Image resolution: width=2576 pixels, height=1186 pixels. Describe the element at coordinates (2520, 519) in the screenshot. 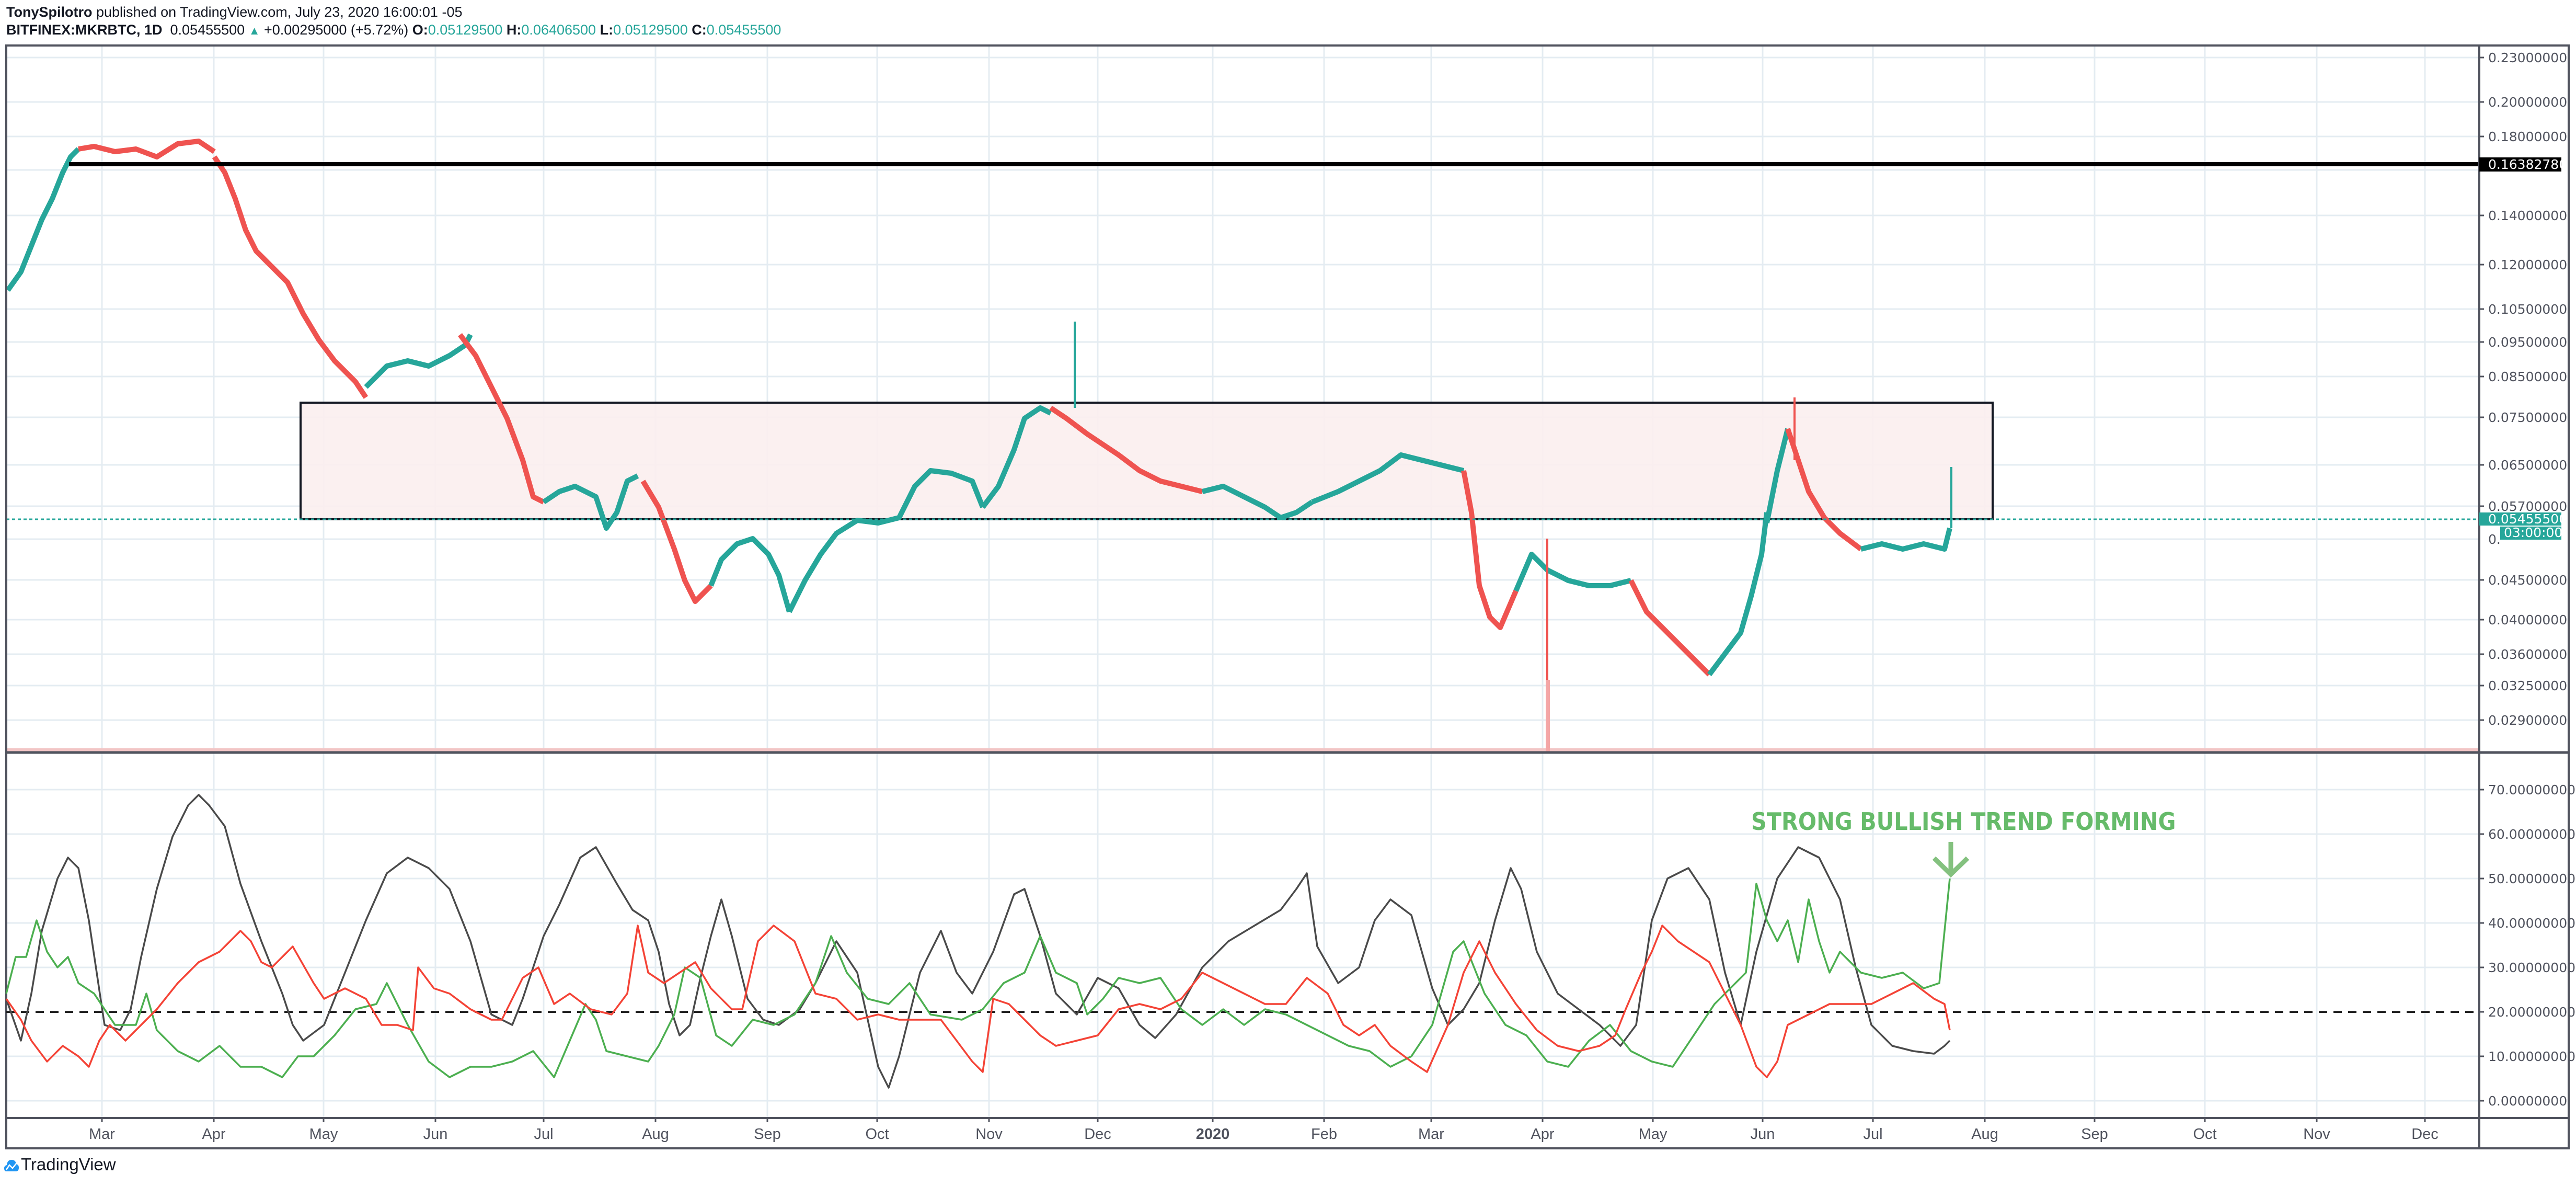

I see `last-price-tag` at that location.